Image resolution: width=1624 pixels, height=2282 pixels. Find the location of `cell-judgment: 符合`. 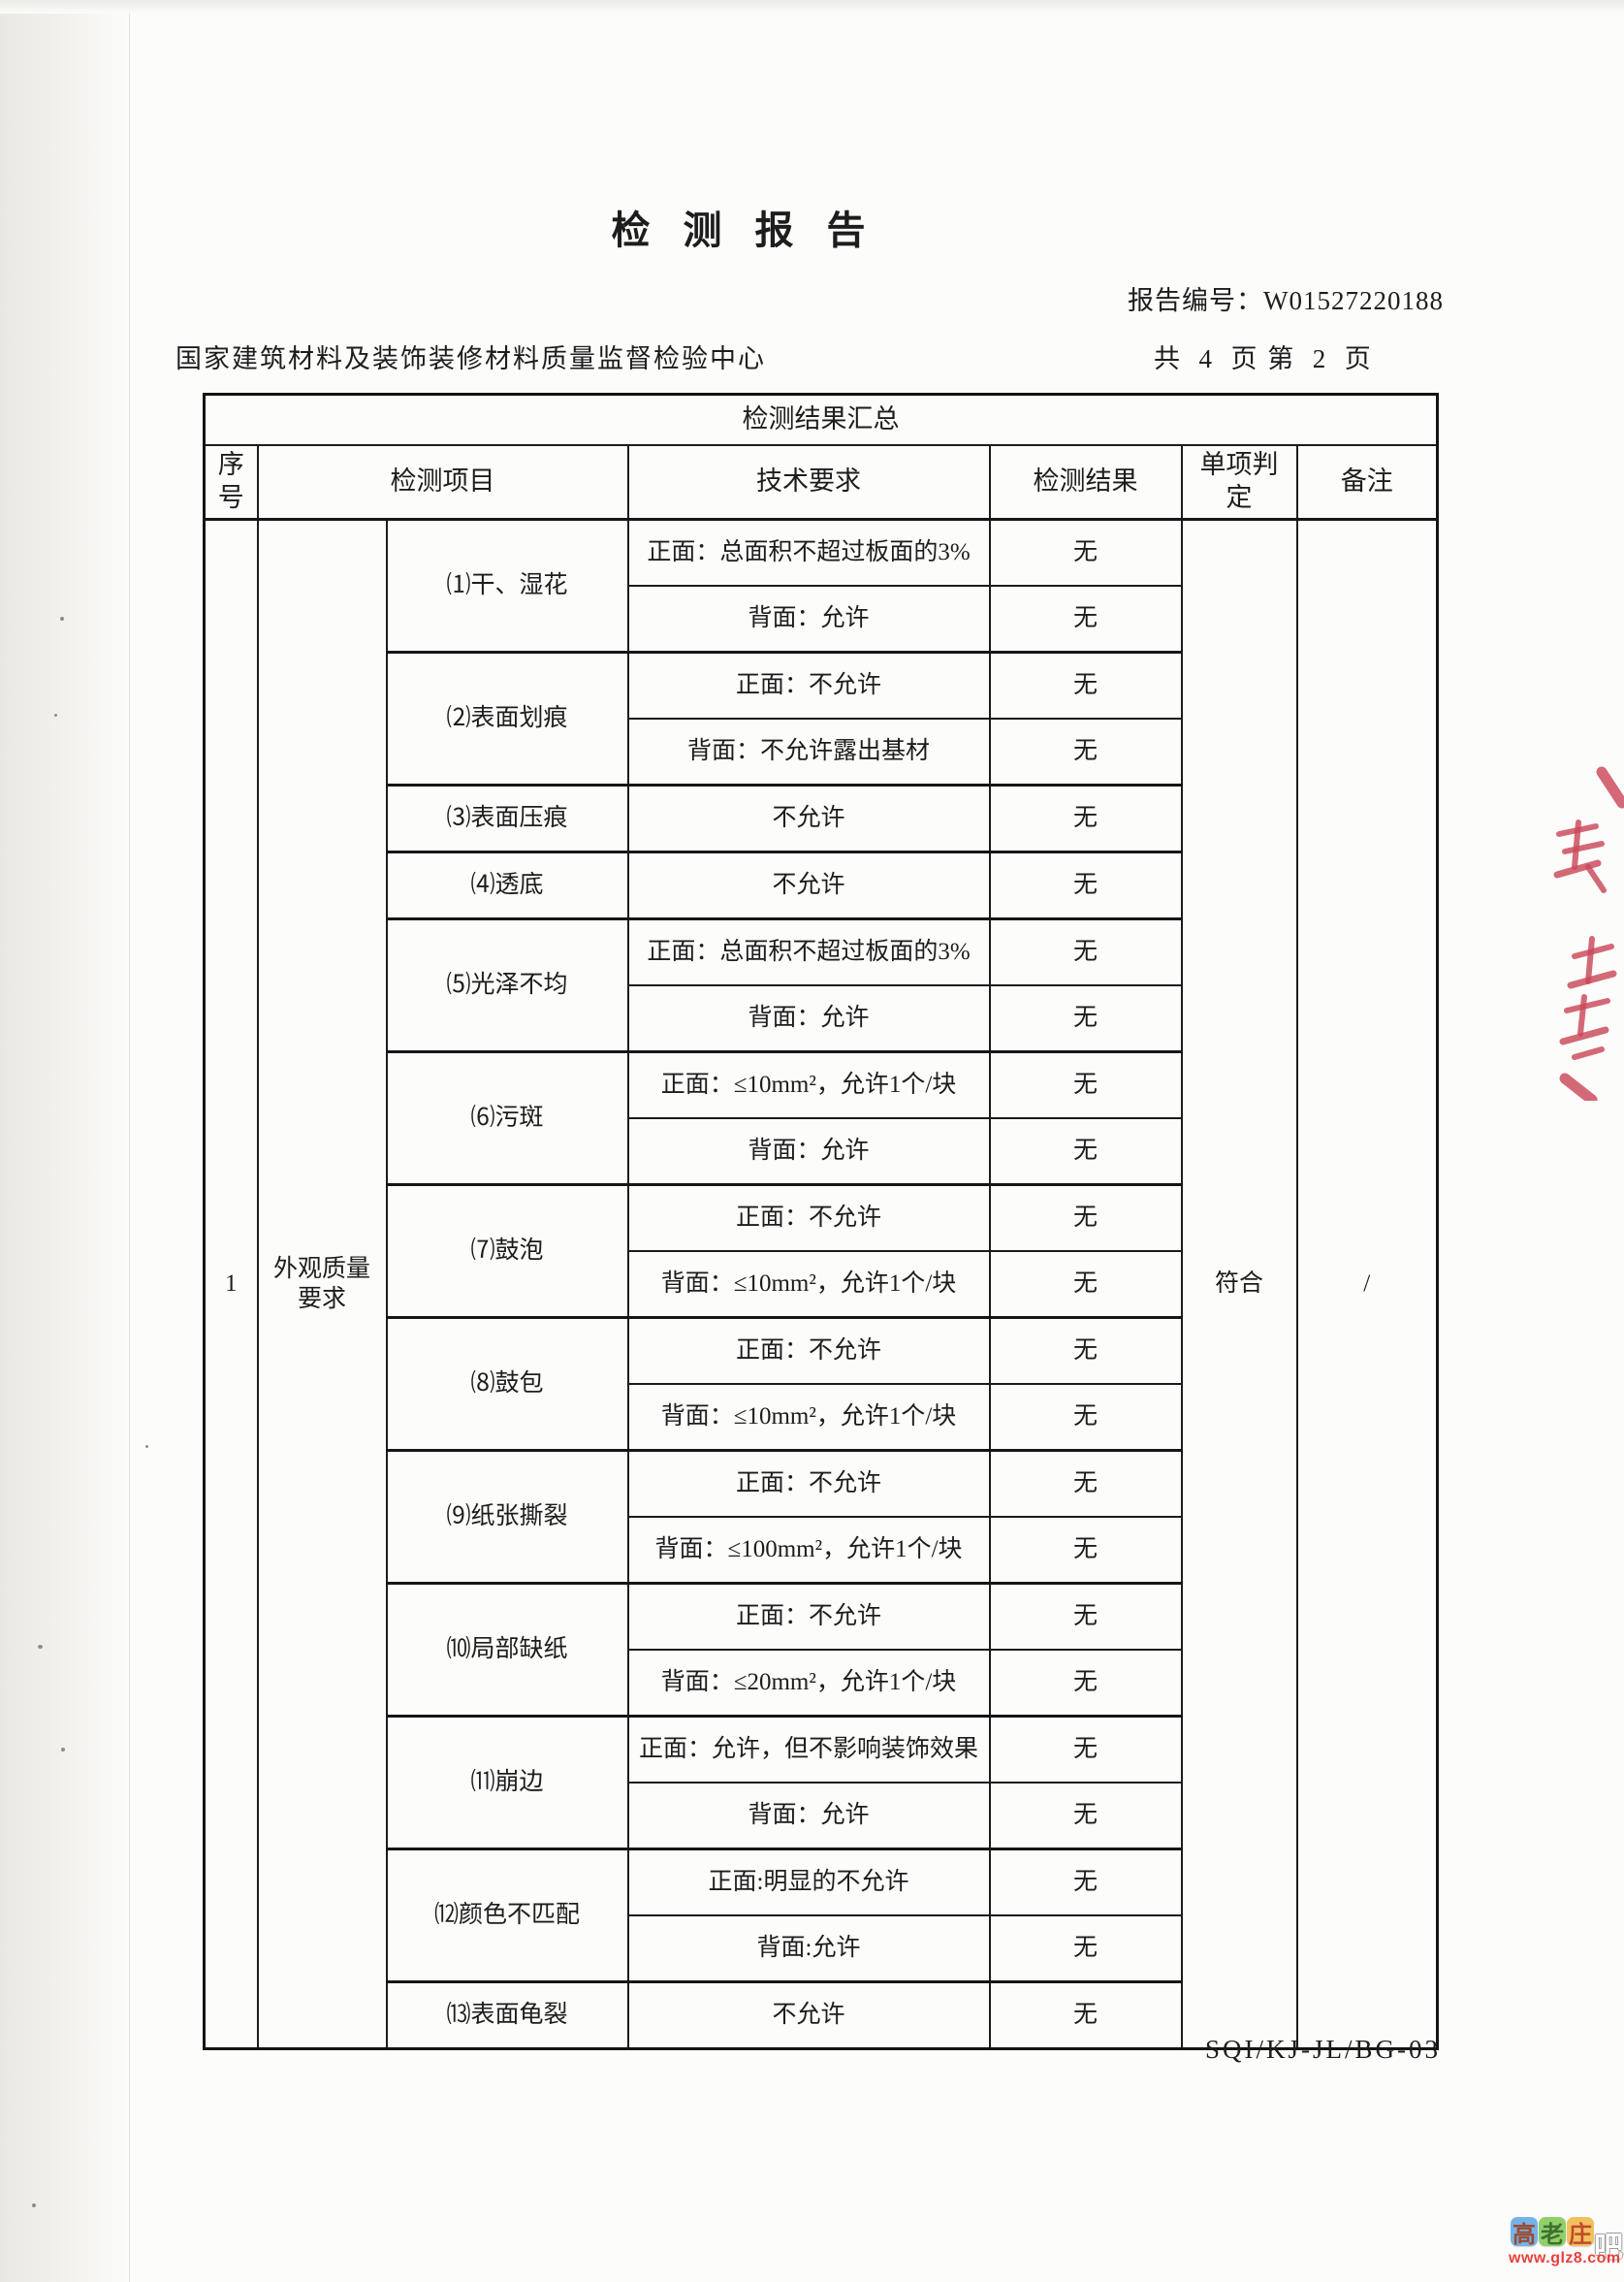

cell-judgment: 符合 is located at coordinates (1239, 1284).